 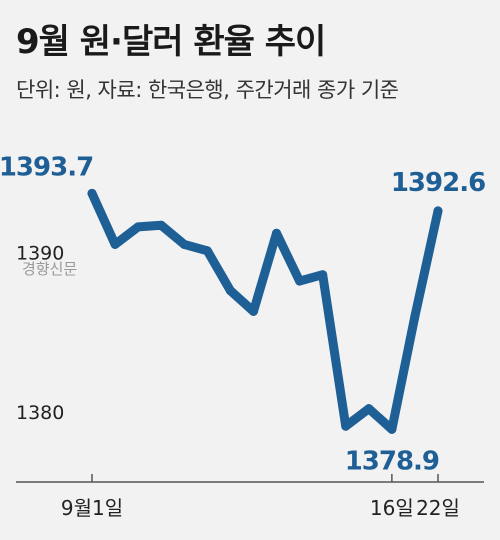 I want to click on x-tick-label: 9월1일, so click(x=92, y=508).